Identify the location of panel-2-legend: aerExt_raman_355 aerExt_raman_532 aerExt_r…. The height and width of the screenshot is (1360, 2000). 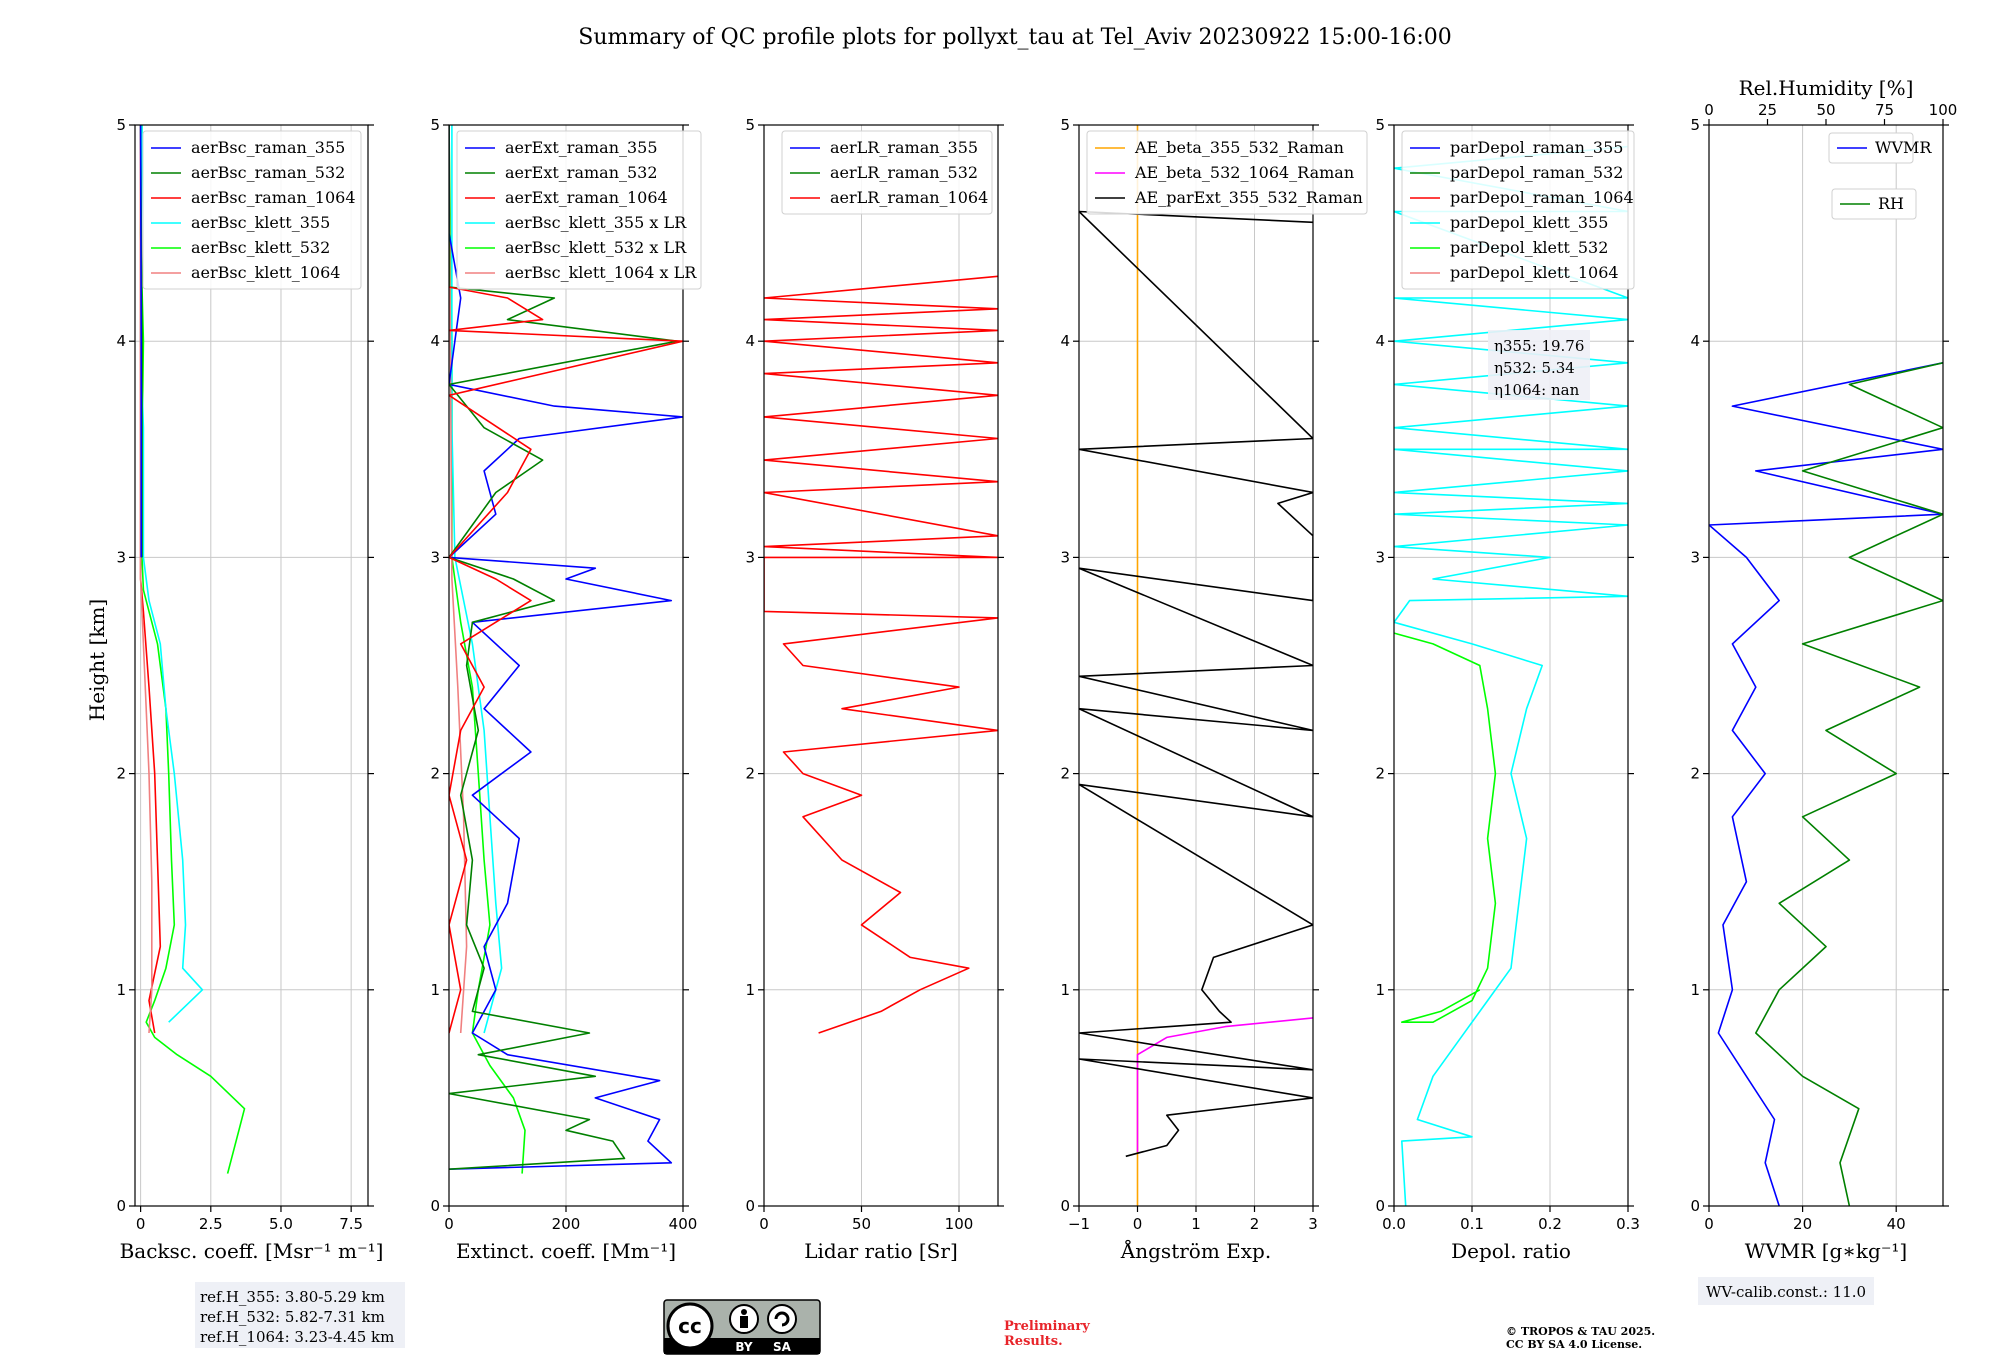
(579, 210).